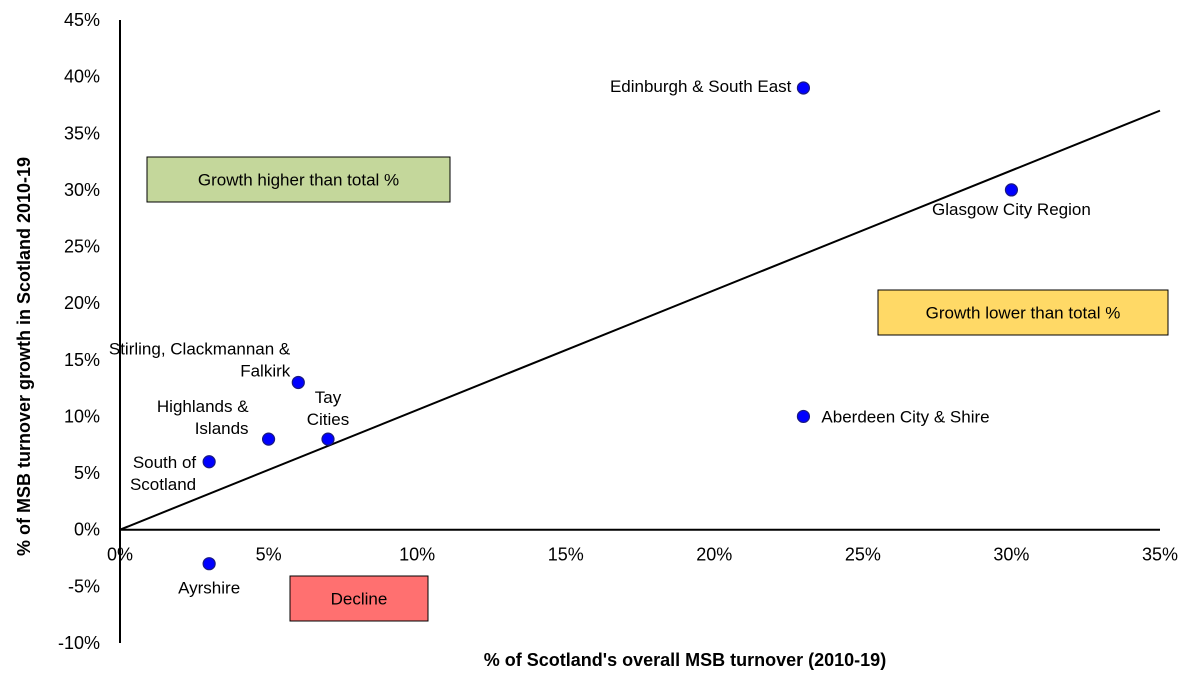 This screenshot has width=1203, height=674. What do you see at coordinates (1160, 555) in the screenshot?
I see `x-tick-label: 35%` at bounding box center [1160, 555].